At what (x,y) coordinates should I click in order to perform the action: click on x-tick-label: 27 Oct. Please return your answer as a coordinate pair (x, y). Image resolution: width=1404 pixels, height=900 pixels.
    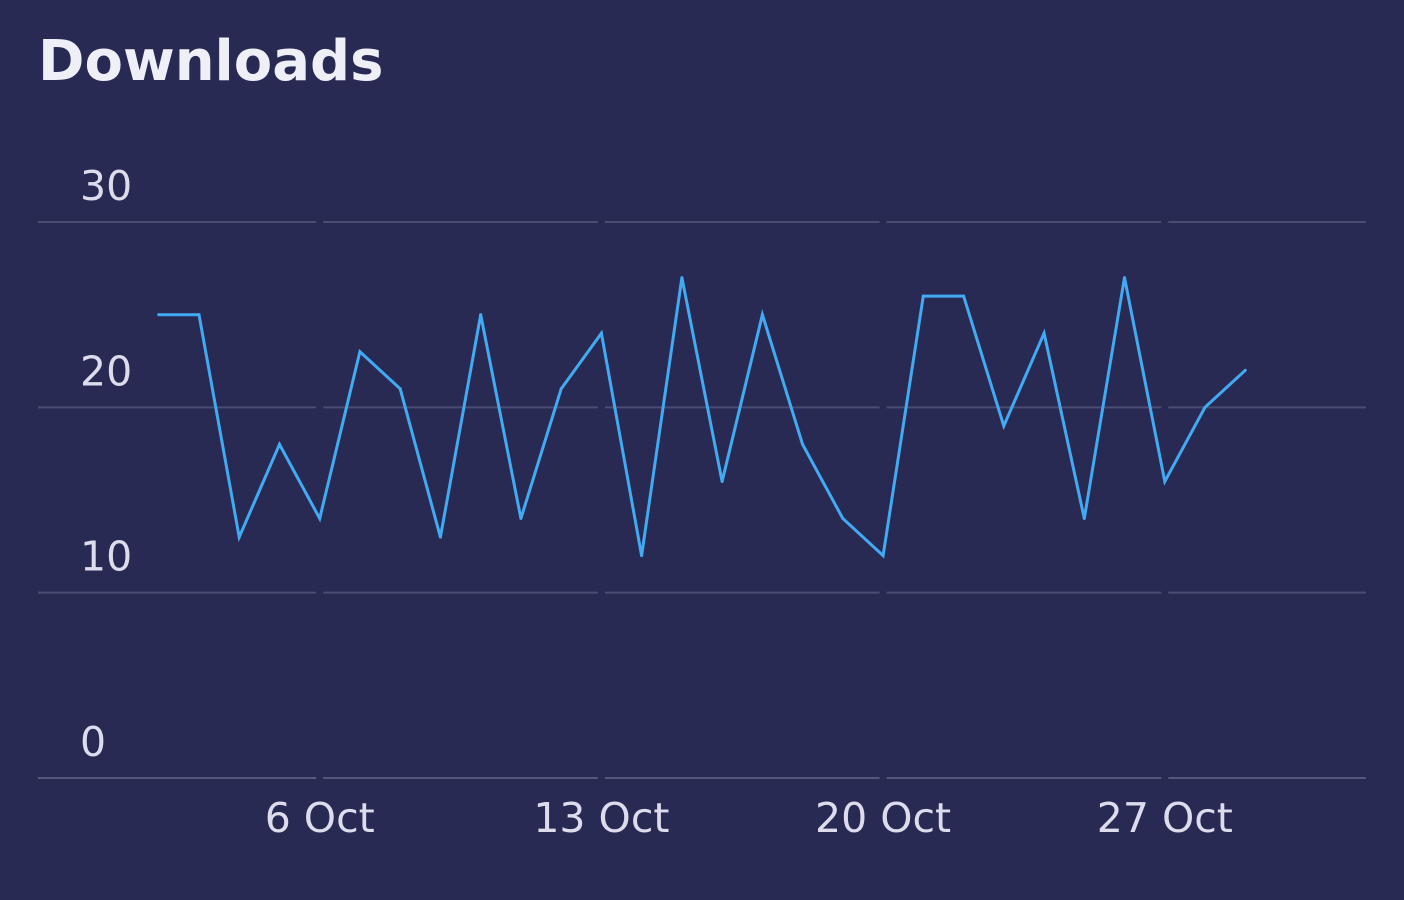
    Looking at the image, I should click on (1165, 818).